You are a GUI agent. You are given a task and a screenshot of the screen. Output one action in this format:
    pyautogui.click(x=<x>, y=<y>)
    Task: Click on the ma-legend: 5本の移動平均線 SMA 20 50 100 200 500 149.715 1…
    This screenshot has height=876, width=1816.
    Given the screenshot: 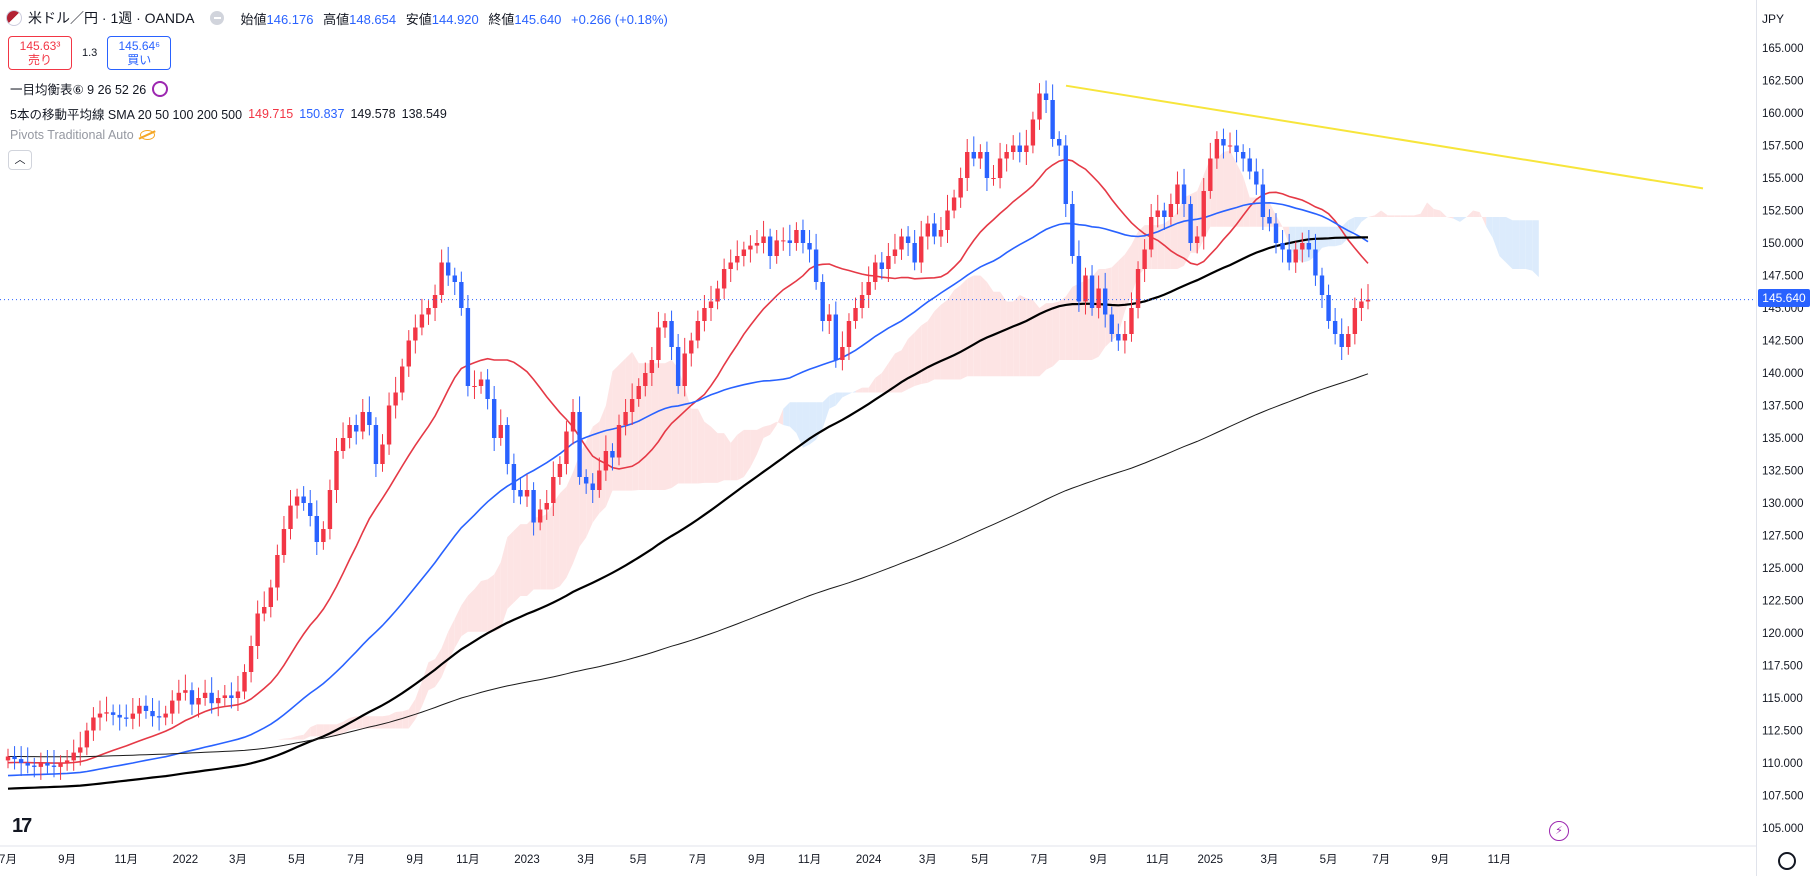 What is the action you would take?
    pyautogui.click(x=228, y=113)
    